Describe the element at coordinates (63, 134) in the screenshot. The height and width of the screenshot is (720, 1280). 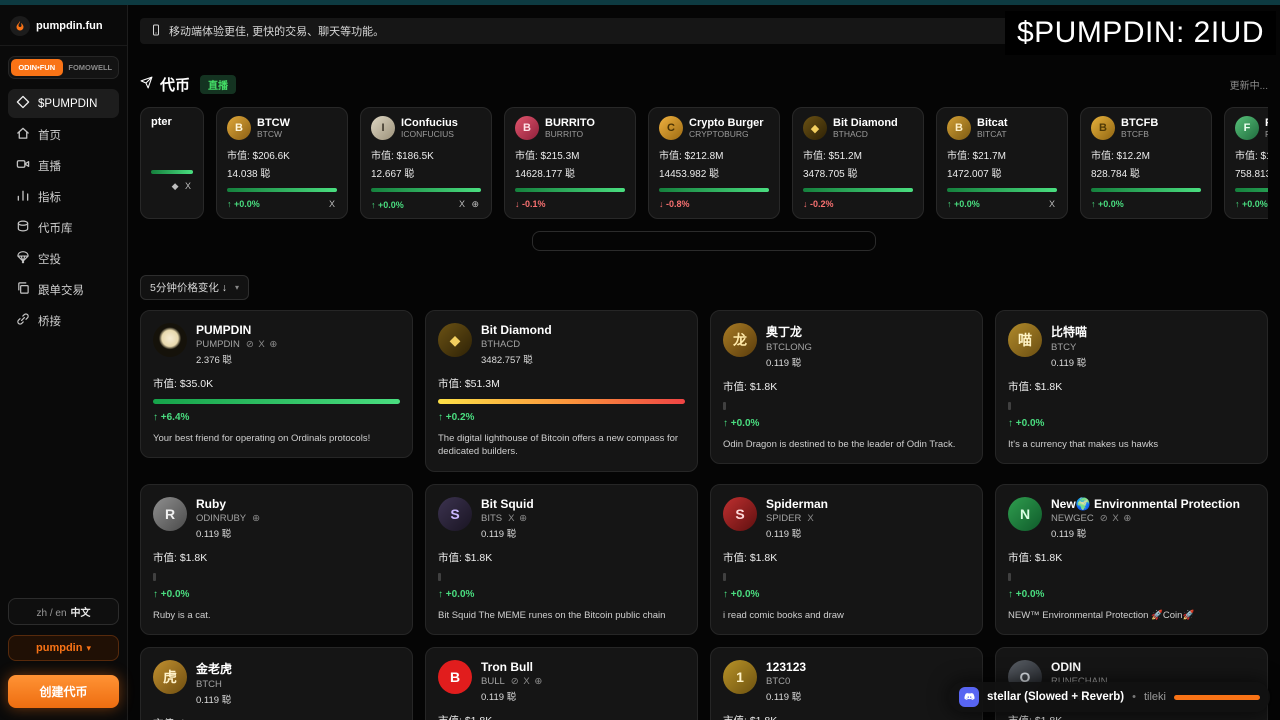
I see `sidebar-item-home: 首页` at that location.